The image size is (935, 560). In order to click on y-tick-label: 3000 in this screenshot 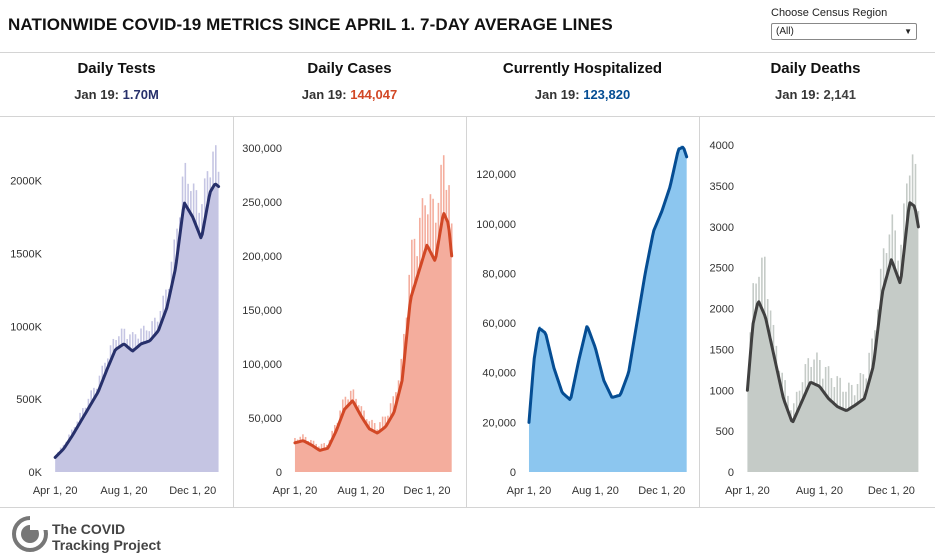, I will do `click(722, 228)`.